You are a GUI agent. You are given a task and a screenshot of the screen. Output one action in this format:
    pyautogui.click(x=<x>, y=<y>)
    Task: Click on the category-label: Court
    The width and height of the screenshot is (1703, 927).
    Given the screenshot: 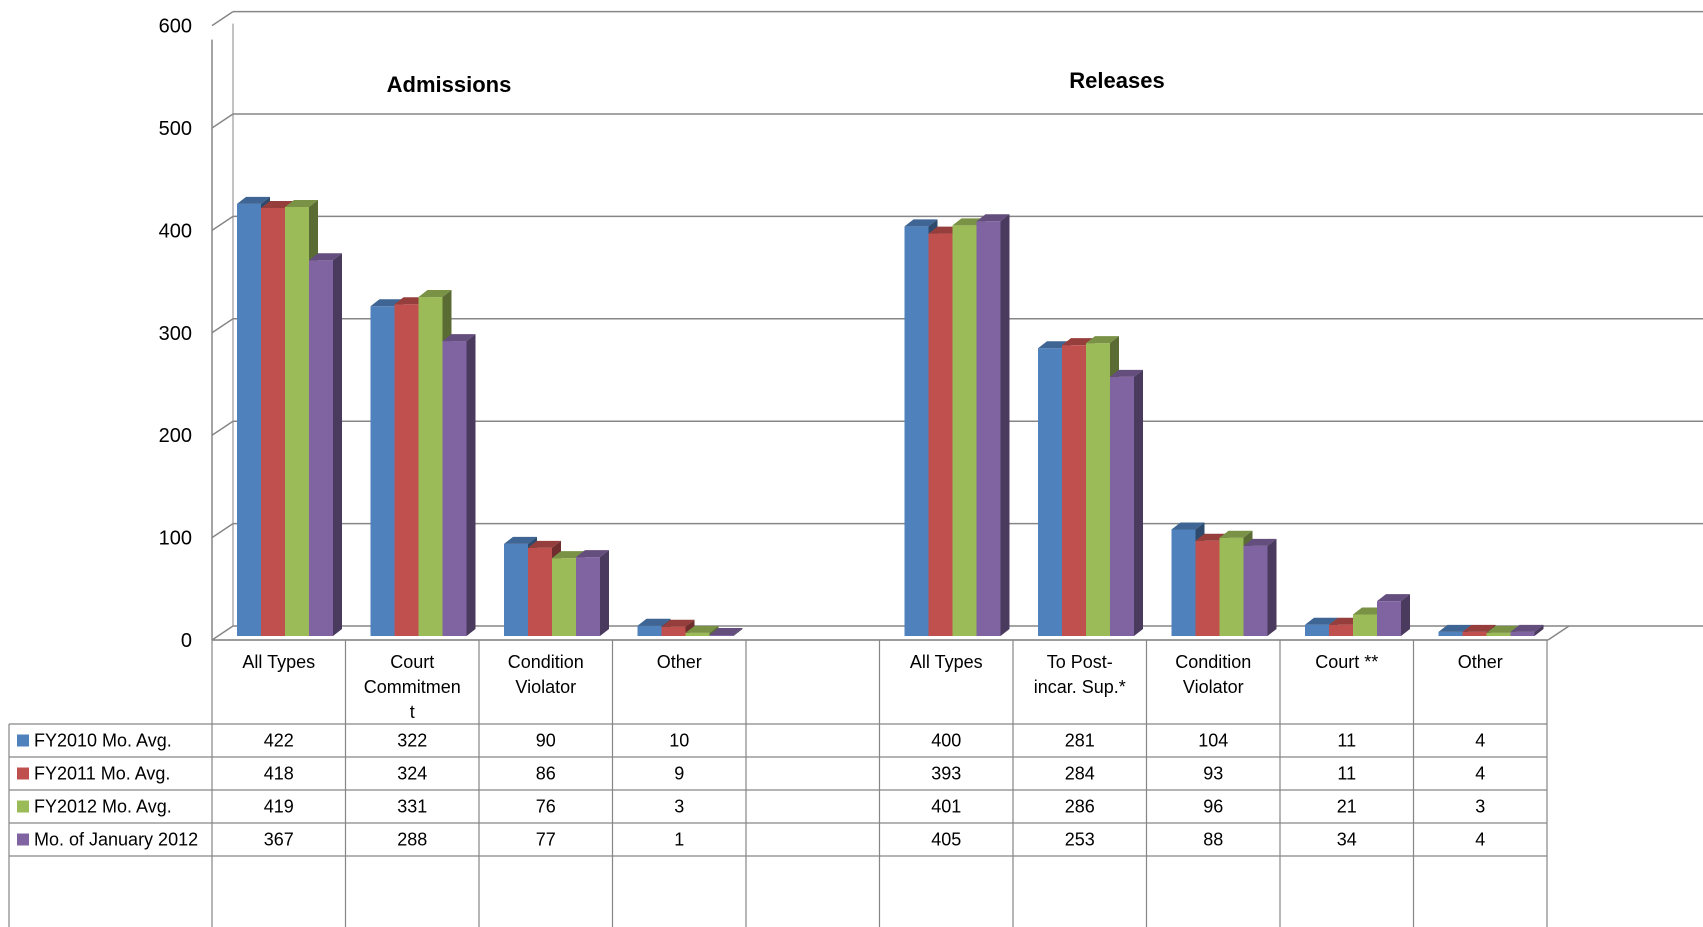 What is the action you would take?
    pyautogui.click(x=412, y=662)
    